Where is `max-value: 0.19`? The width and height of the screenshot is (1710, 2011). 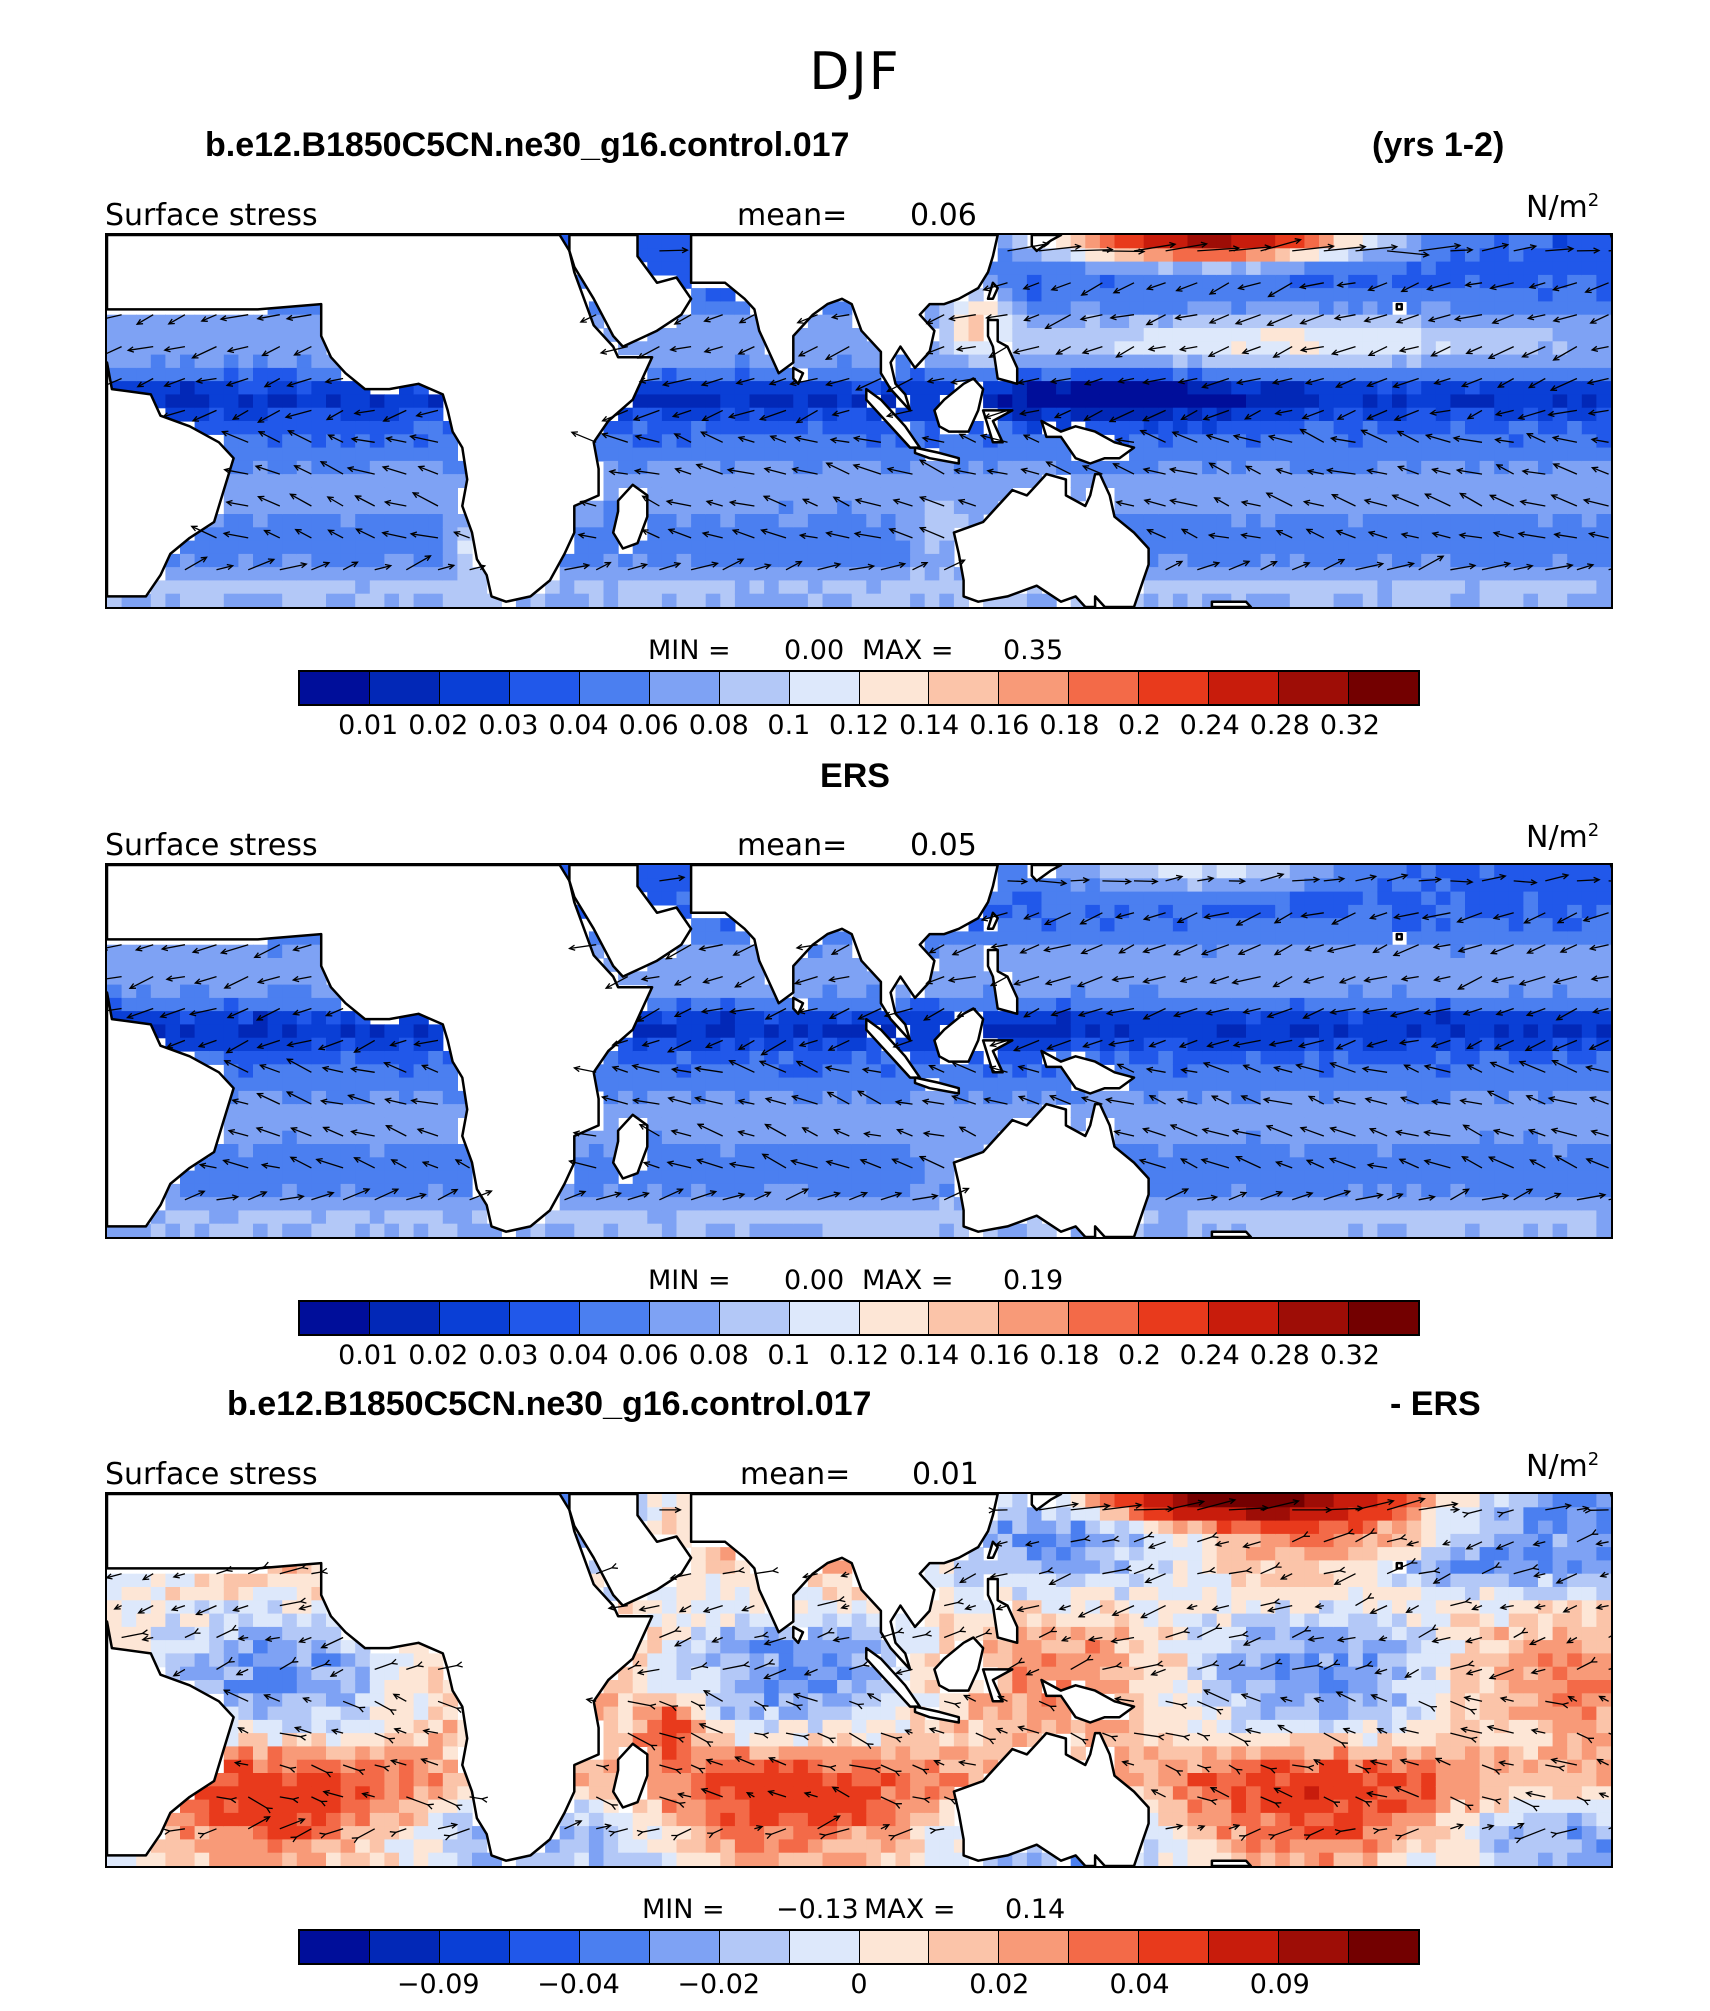 max-value: 0.19 is located at coordinates (1033, 1280).